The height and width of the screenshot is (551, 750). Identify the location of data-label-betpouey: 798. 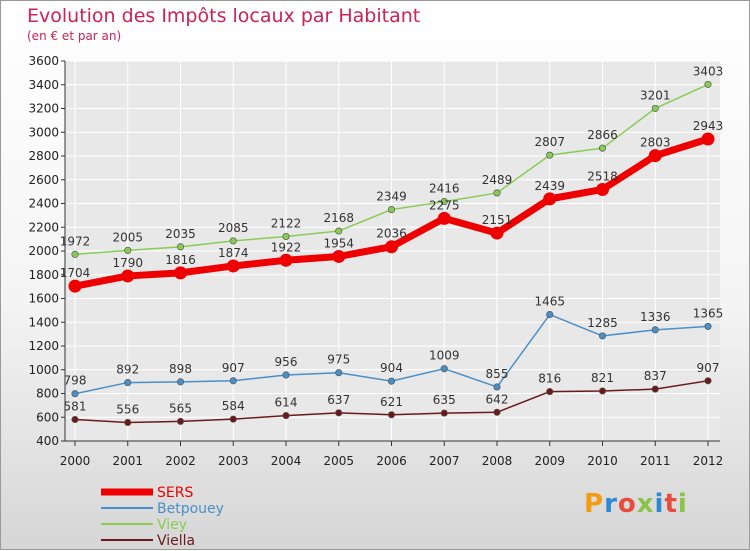
(75, 381).